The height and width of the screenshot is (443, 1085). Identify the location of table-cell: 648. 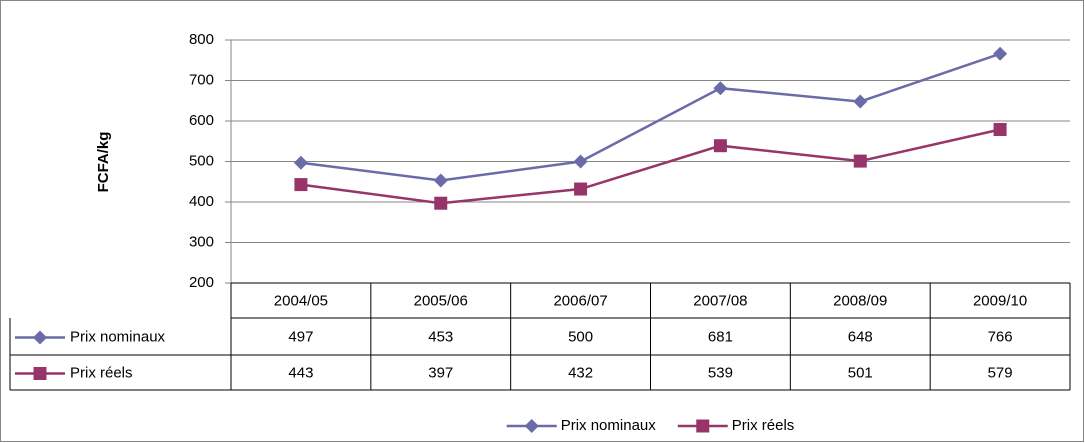
(860, 336).